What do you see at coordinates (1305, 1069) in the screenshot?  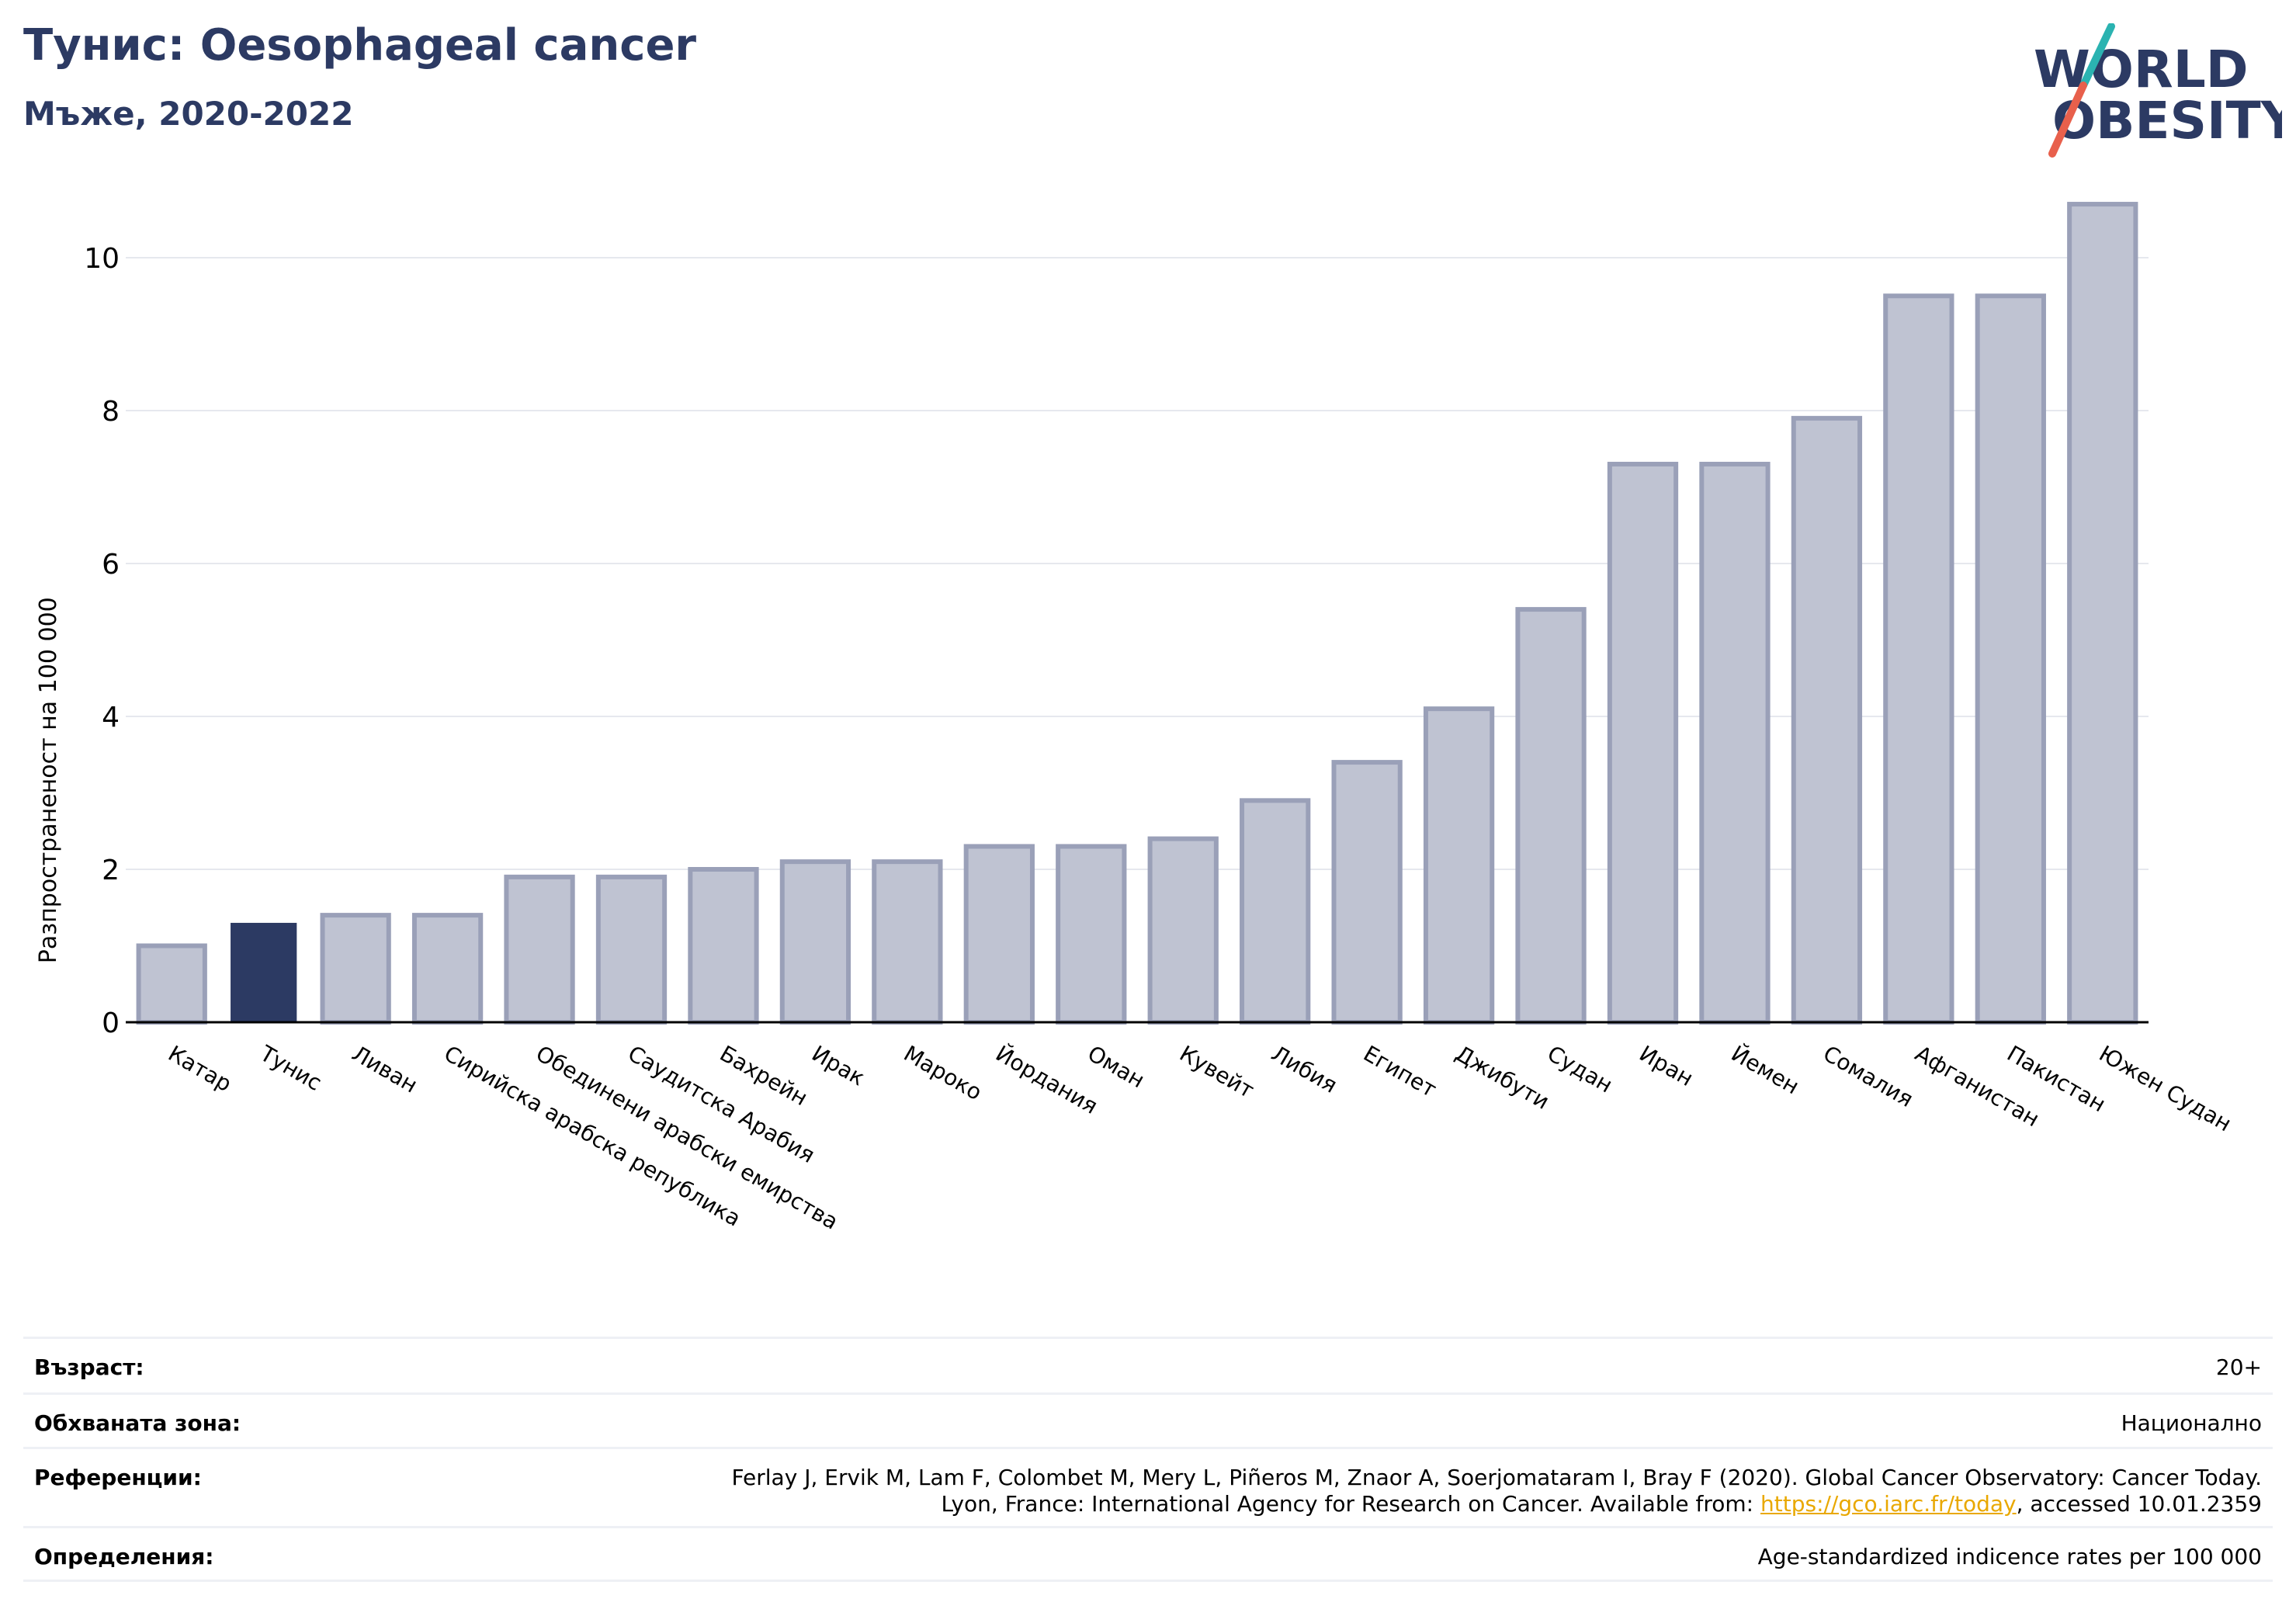 I see `x-tick-label: Либия` at bounding box center [1305, 1069].